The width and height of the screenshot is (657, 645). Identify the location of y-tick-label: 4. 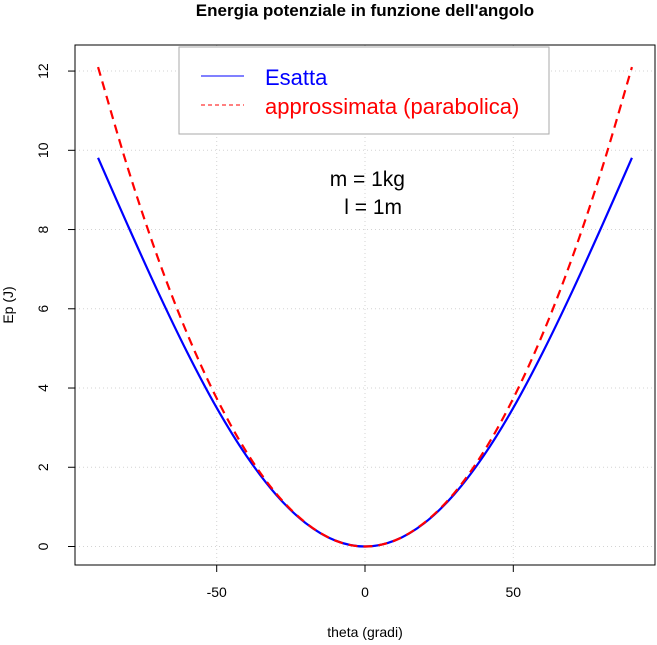
(43, 388).